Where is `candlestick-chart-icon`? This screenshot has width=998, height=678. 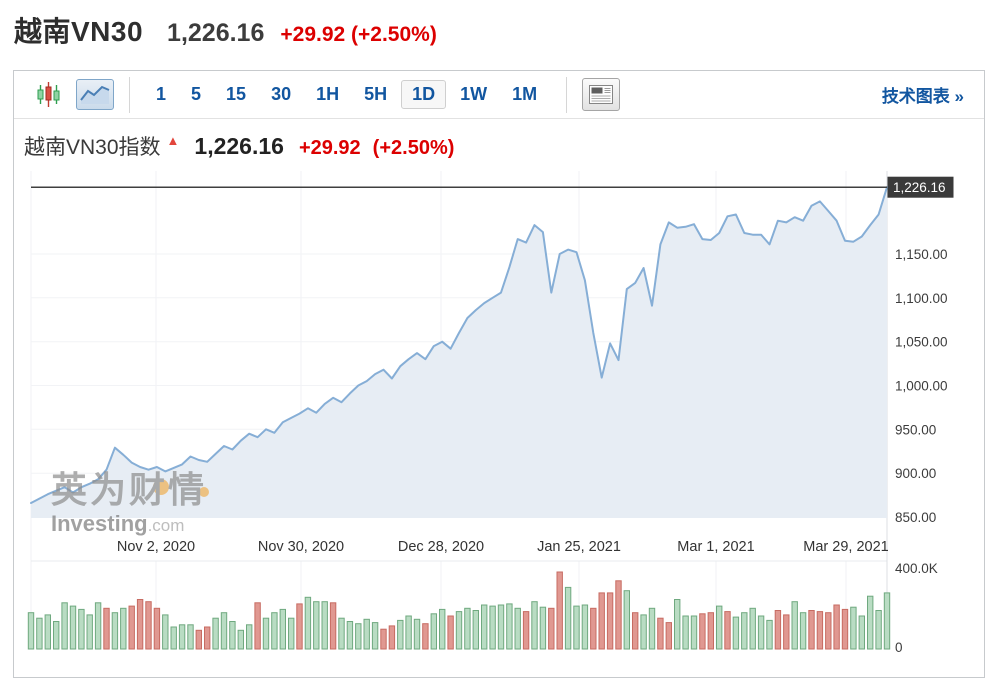
candlestick-chart-icon is located at coordinates (48, 94).